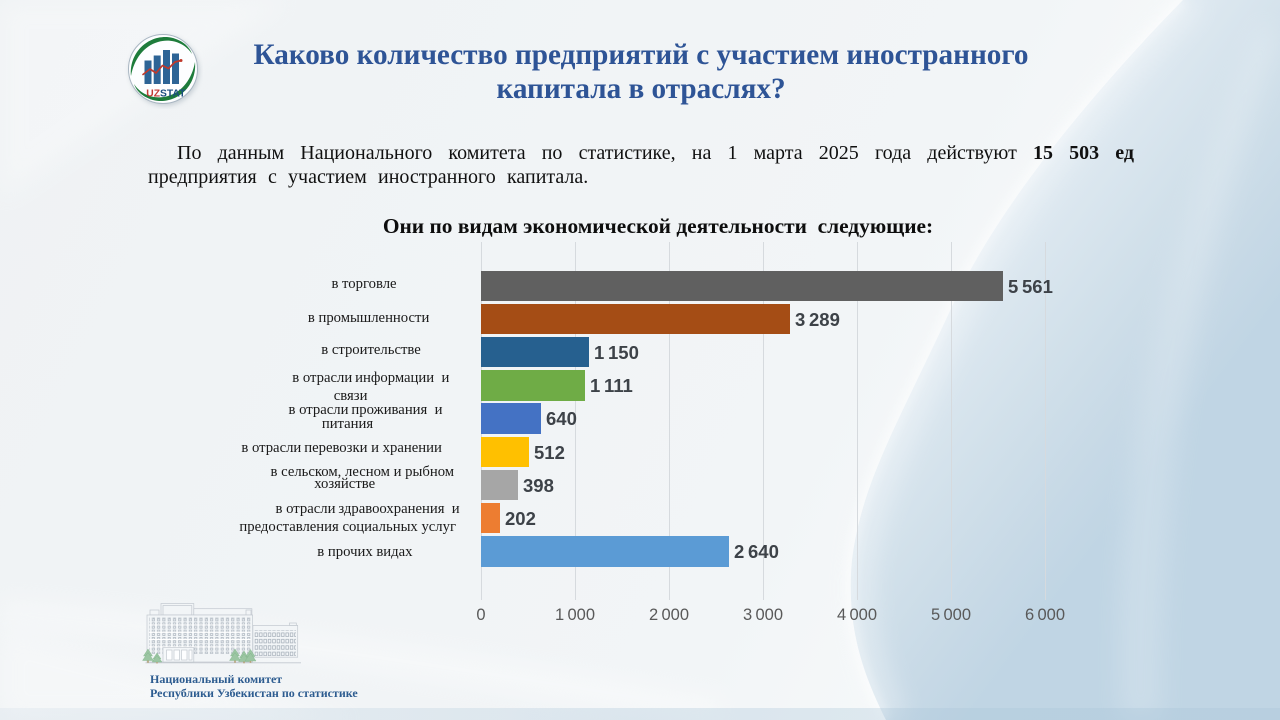  I want to click on svg-text: UZSTAT, so click(166, 94).